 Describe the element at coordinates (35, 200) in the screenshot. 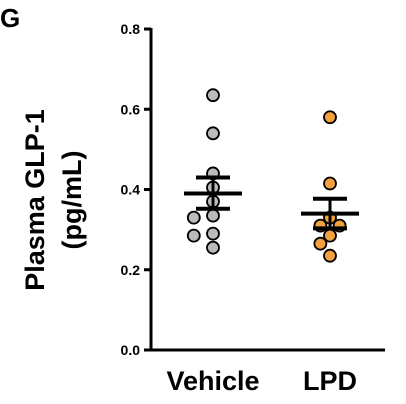

I see `y-axis-title-line1: Plasma GLP-1` at that location.